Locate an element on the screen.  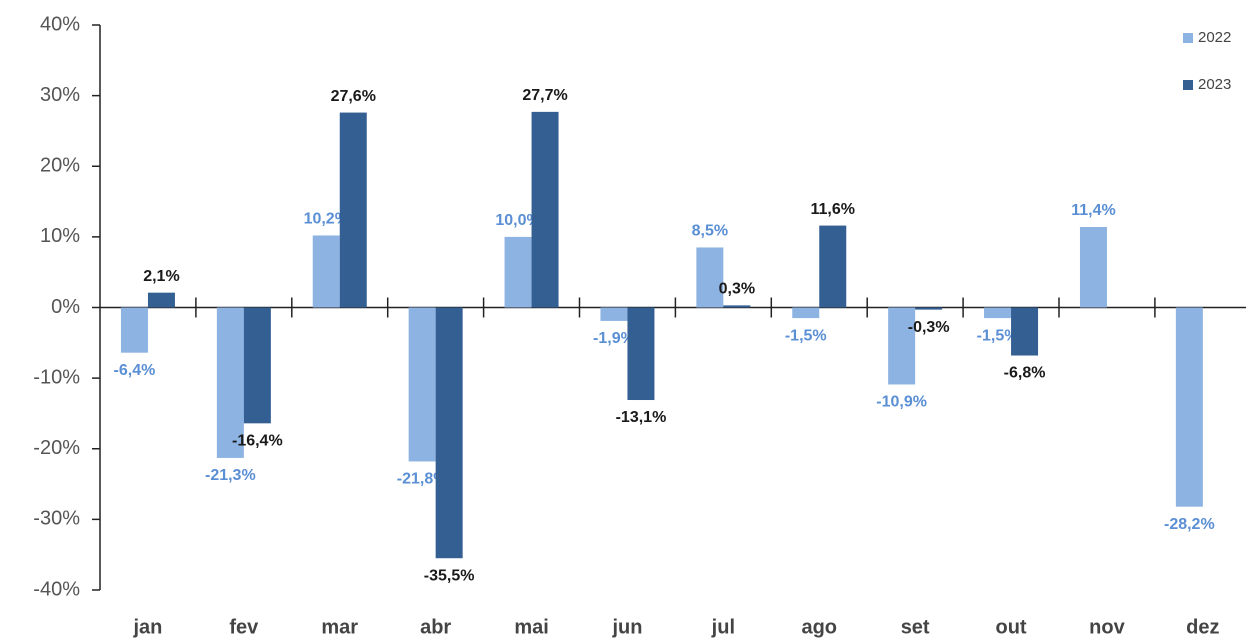
value-label: 11,6% is located at coordinates (833, 209).